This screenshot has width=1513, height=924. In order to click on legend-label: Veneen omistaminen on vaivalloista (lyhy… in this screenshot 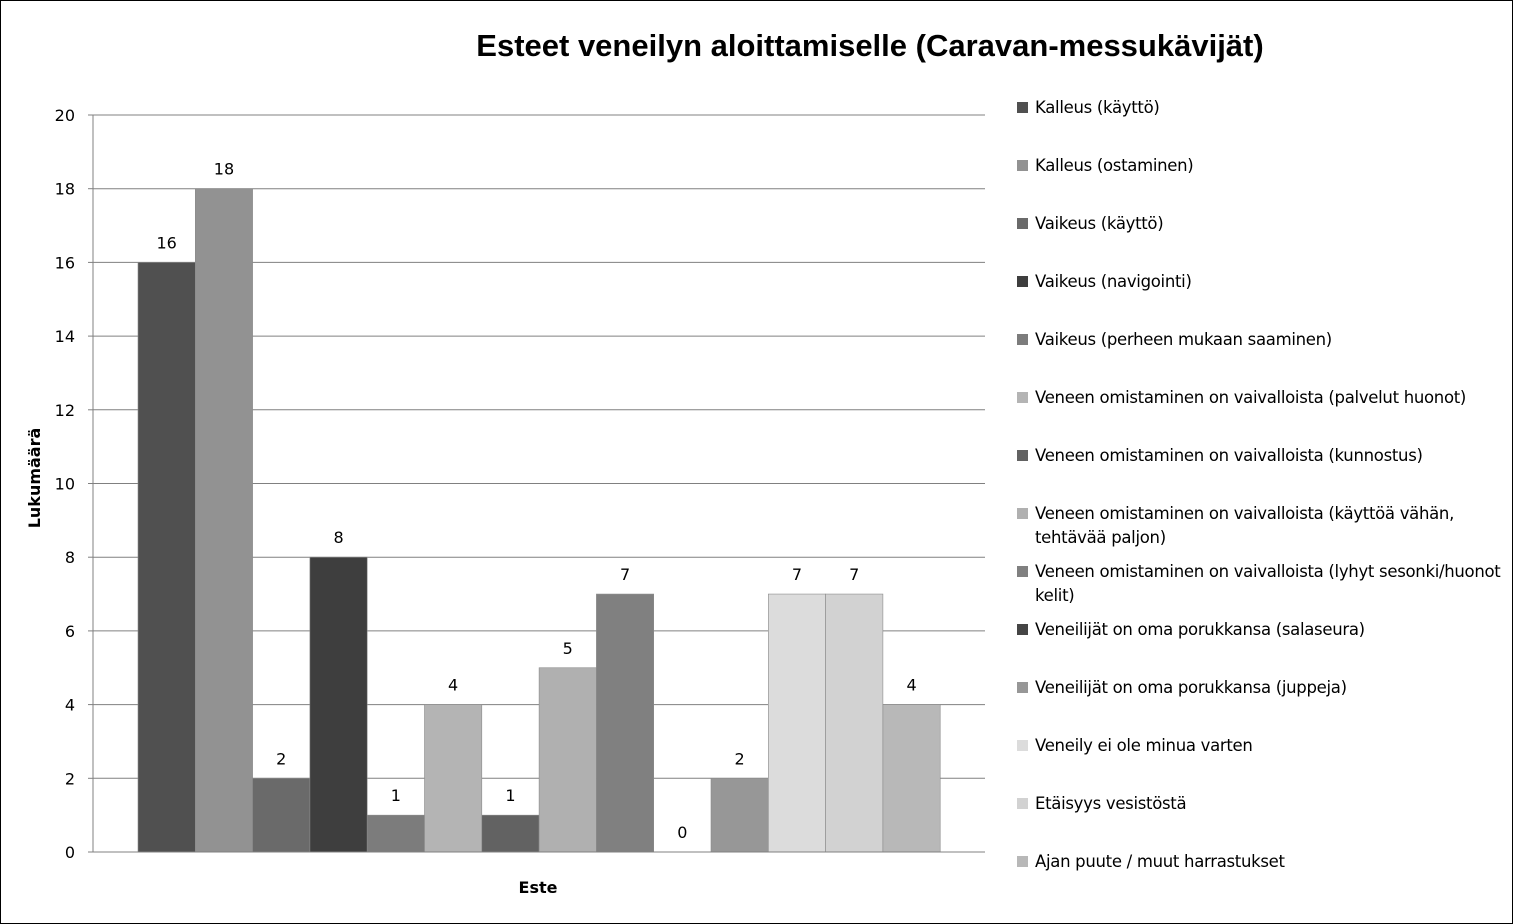, I will do `click(1268, 583)`.